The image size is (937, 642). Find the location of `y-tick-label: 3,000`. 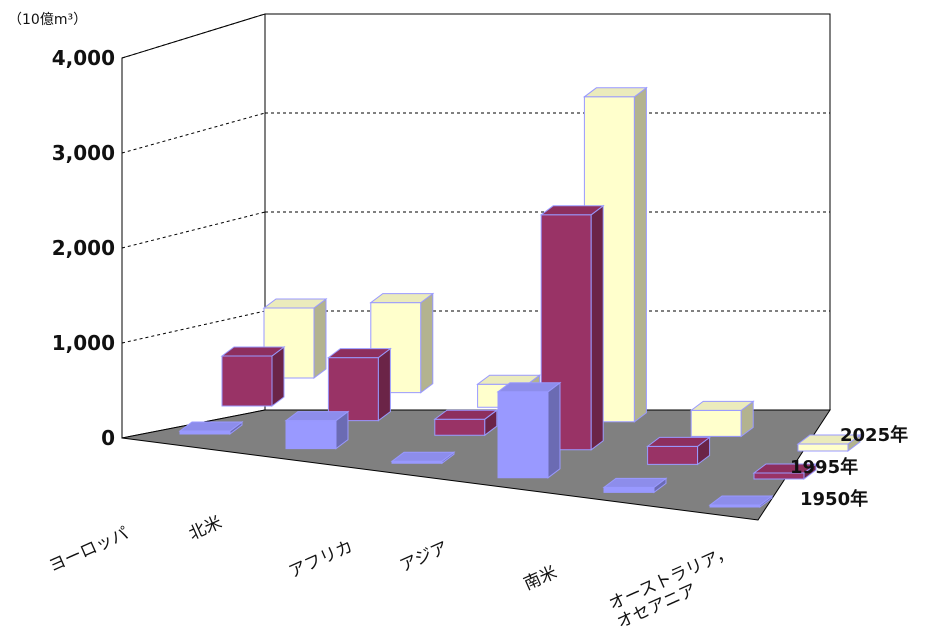

y-tick-label: 3,000 is located at coordinates (83, 153).